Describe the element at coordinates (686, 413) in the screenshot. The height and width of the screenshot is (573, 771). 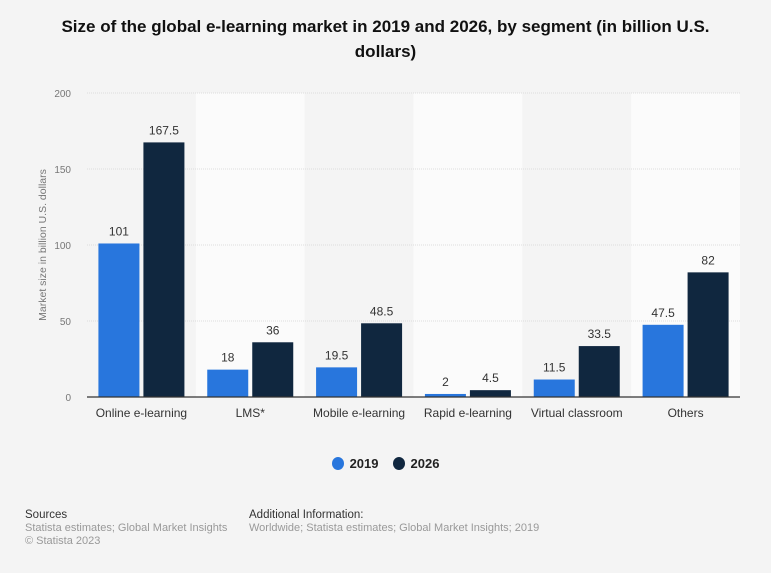
I see `x-tick-label: Others` at that location.